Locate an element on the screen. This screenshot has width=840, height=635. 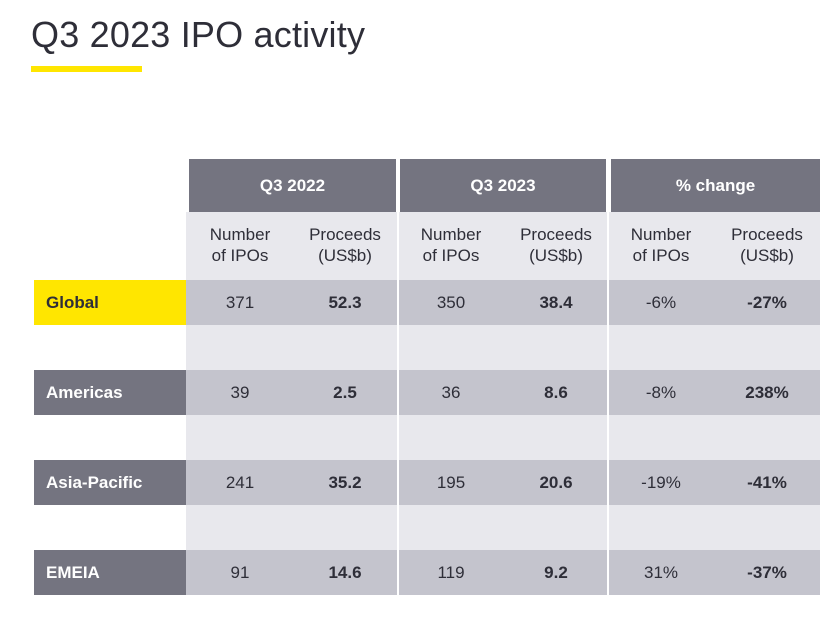
row-label-americas: Americas is located at coordinates (110, 392).